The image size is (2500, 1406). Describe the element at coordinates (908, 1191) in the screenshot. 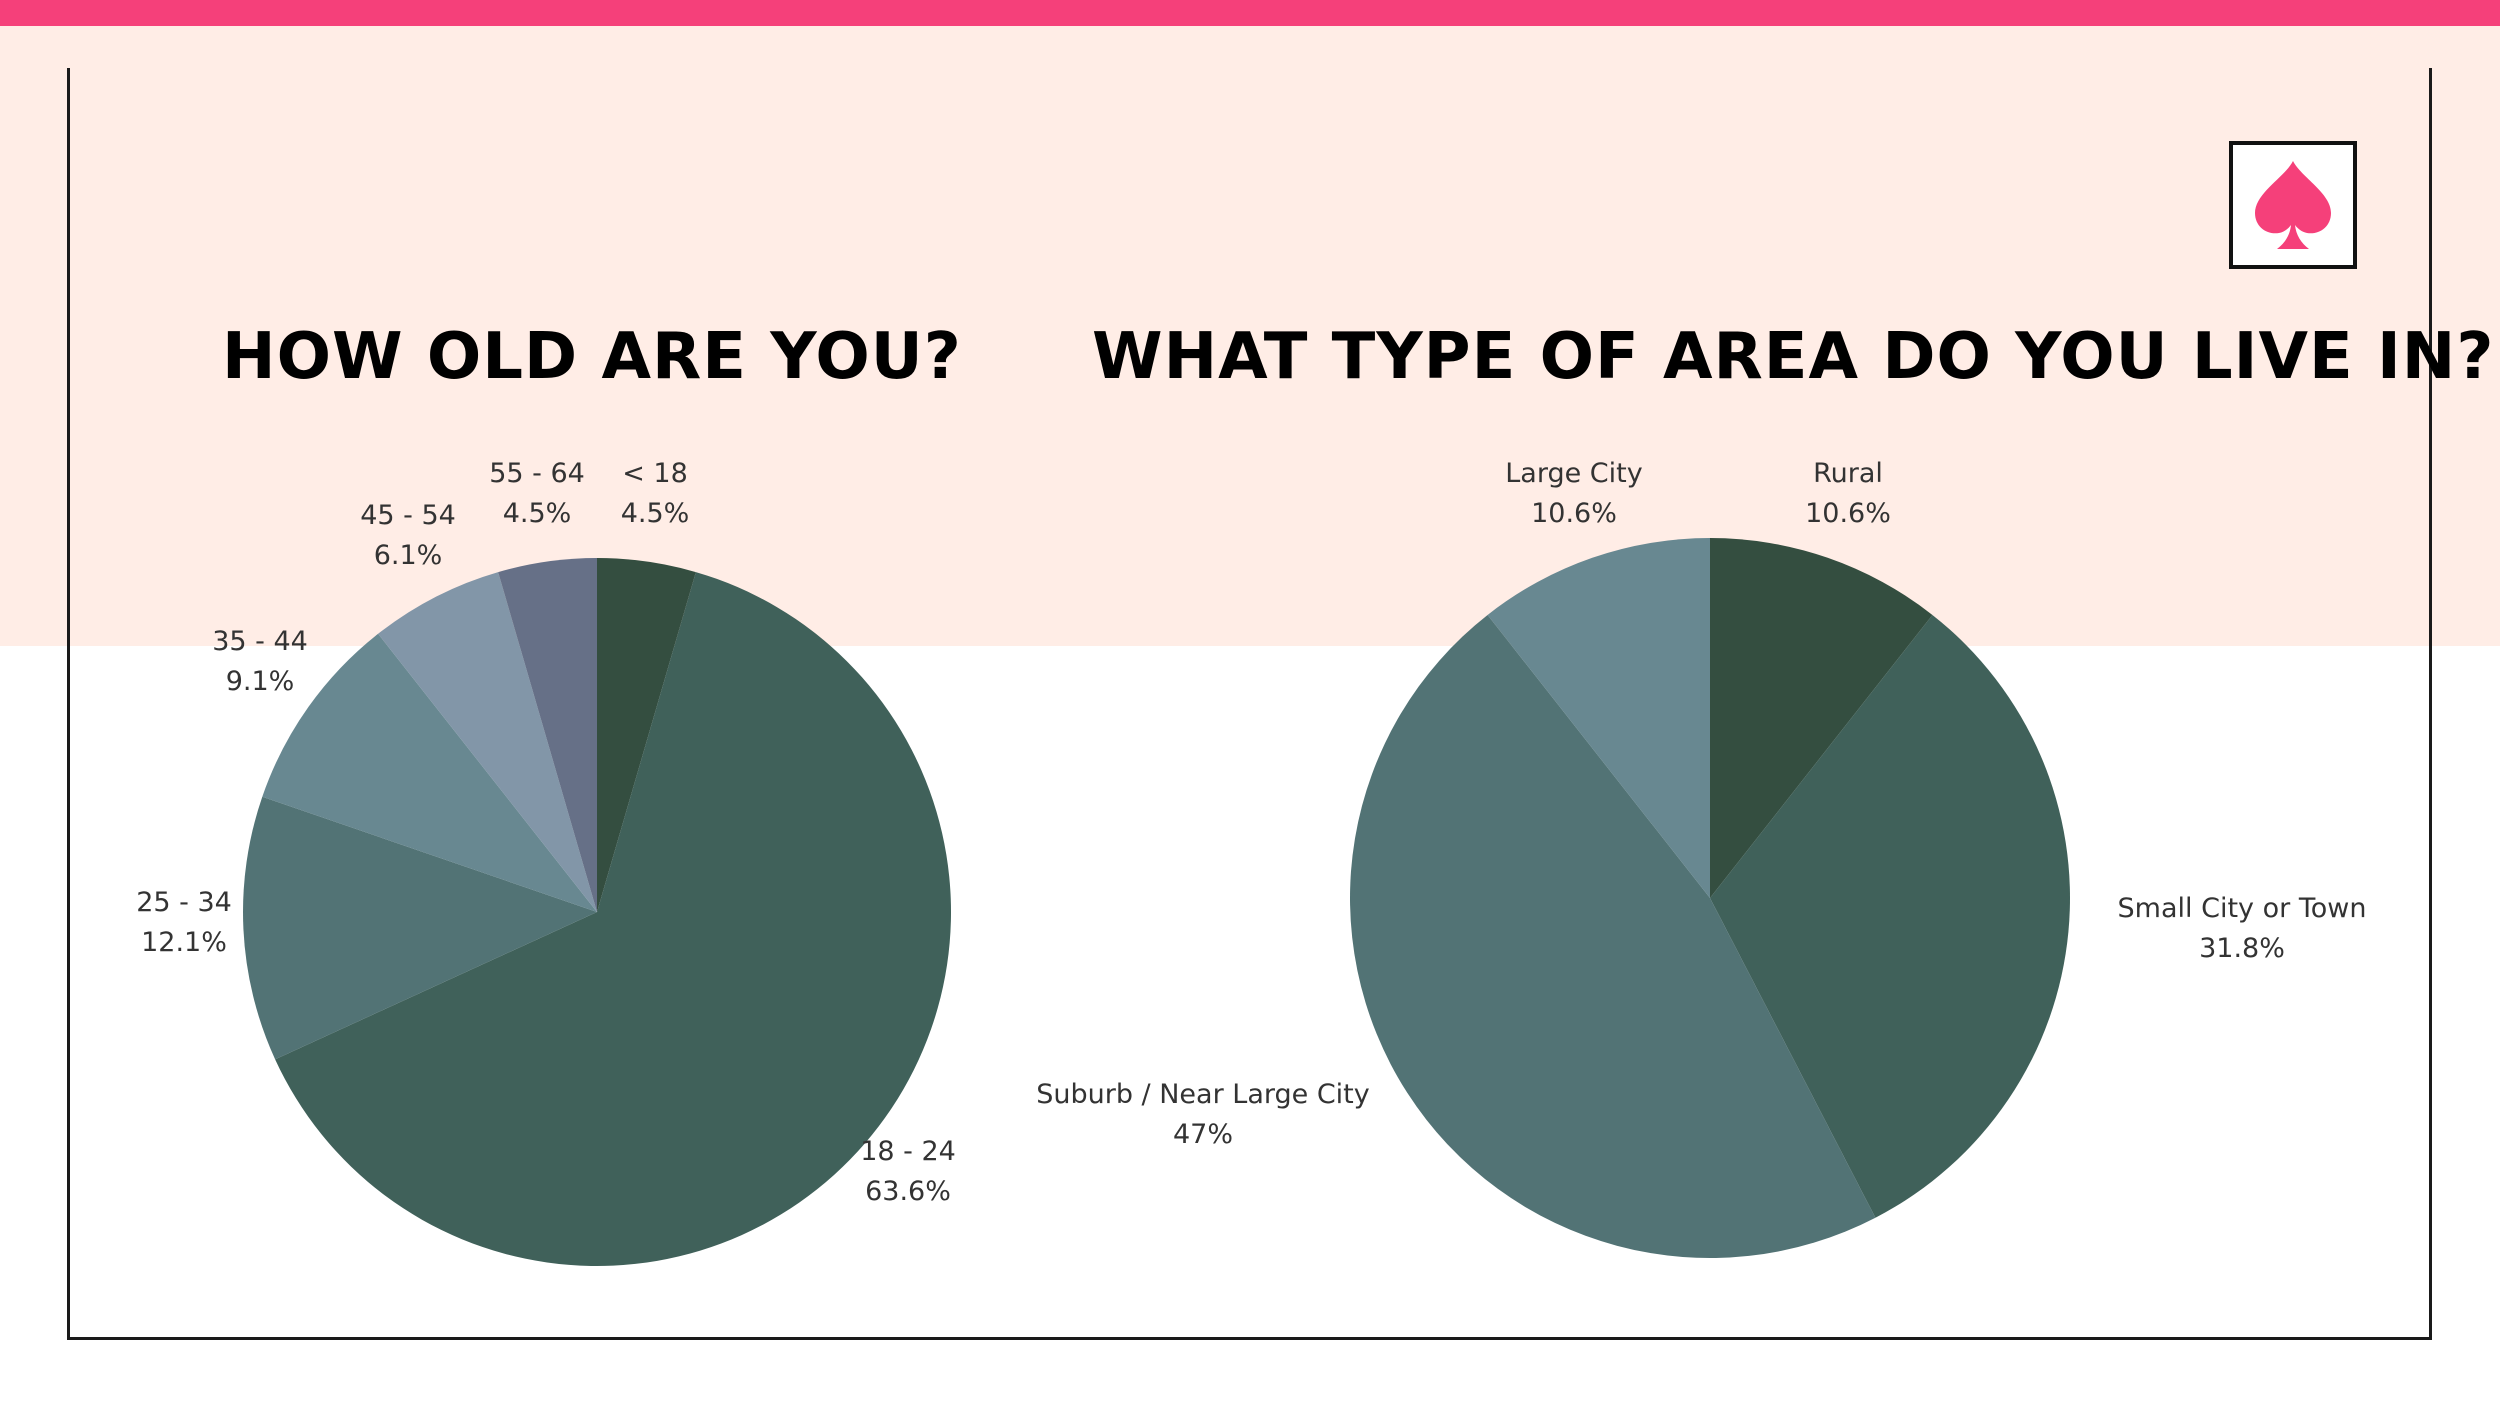

I see `slice-value-label: 63.6%` at that location.